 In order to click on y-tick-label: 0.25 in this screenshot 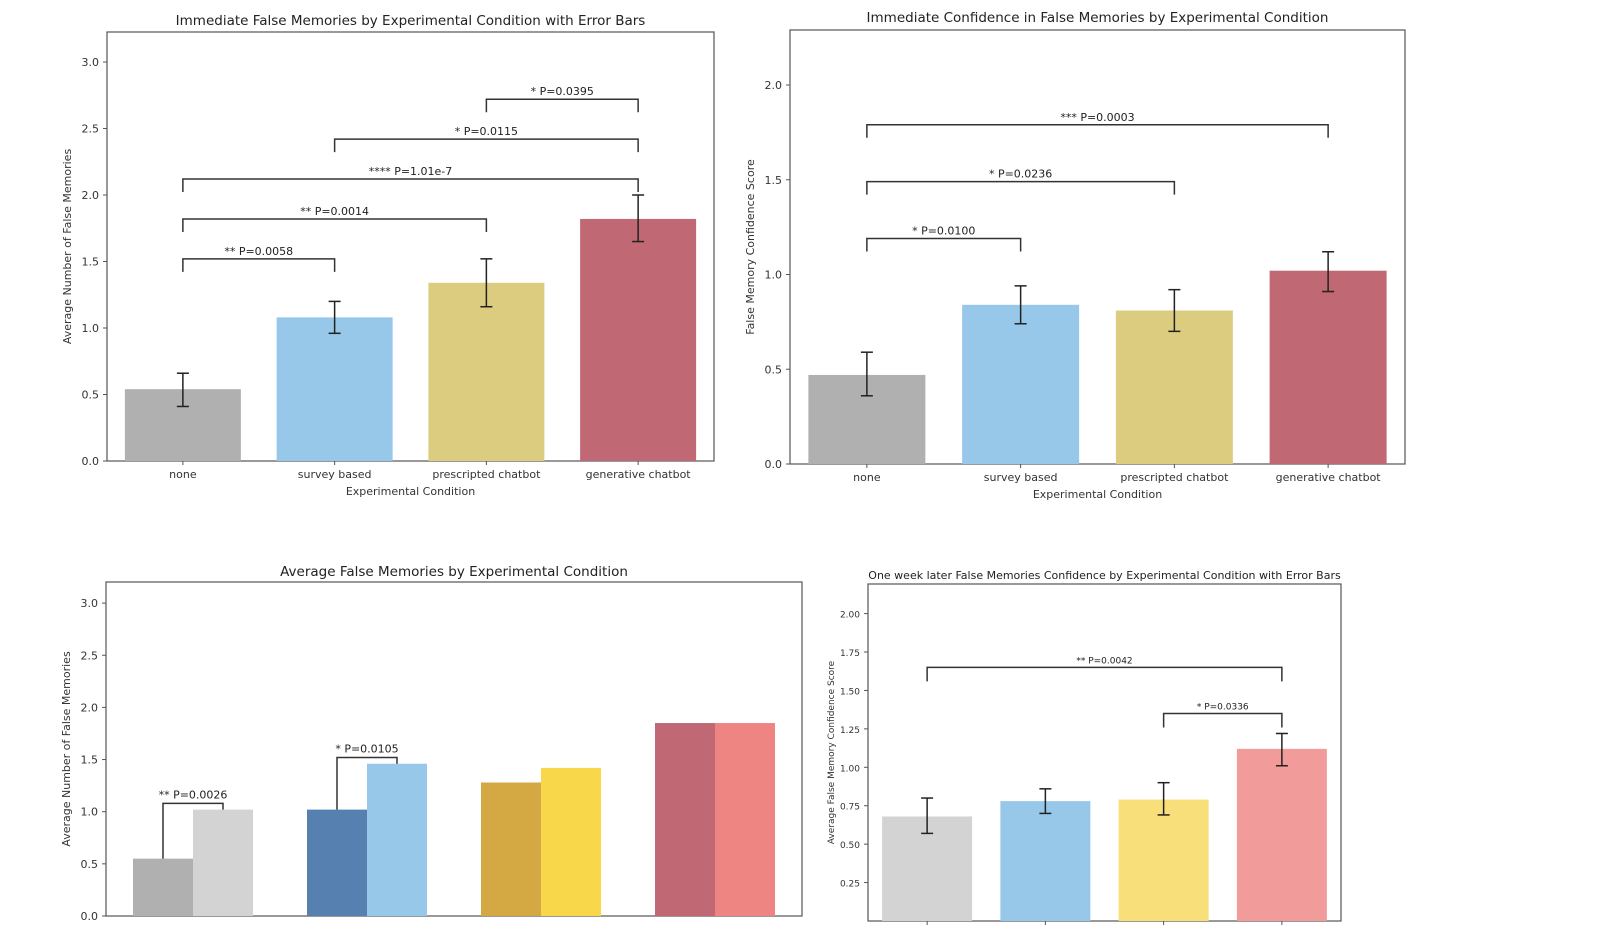, I will do `click(850, 885)`.